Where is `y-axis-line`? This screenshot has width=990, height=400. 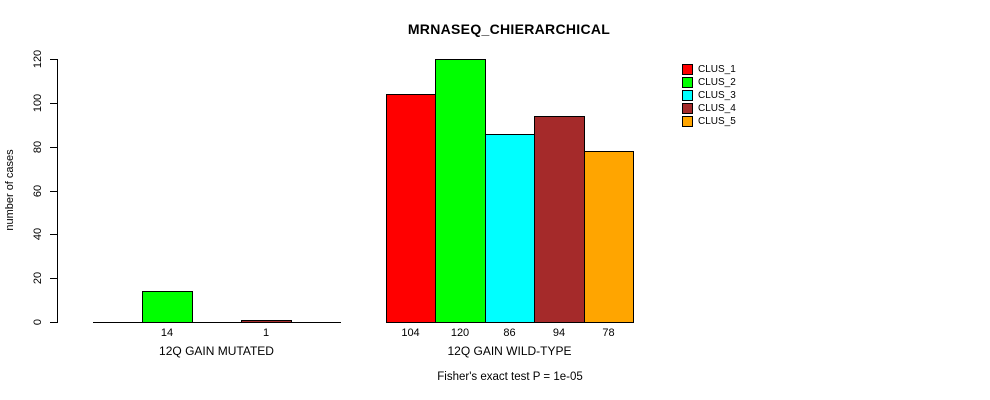 y-axis-line is located at coordinates (57, 191).